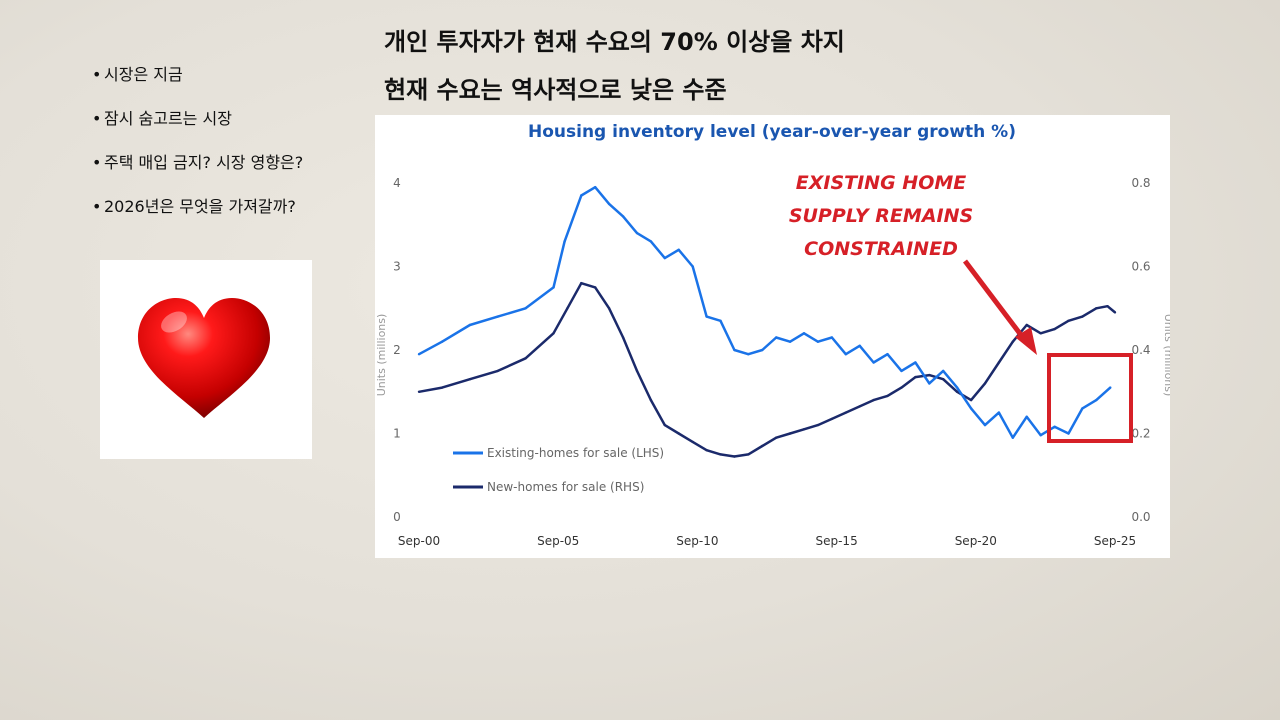 The width and height of the screenshot is (1280, 720). I want to click on highlight-box, so click(1090, 398).